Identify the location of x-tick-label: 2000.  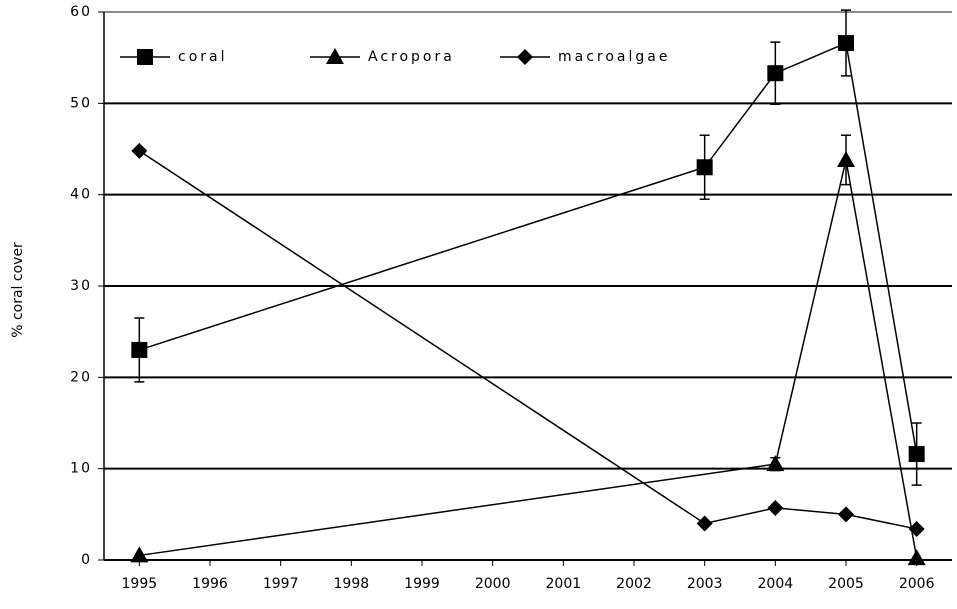
(493, 584).